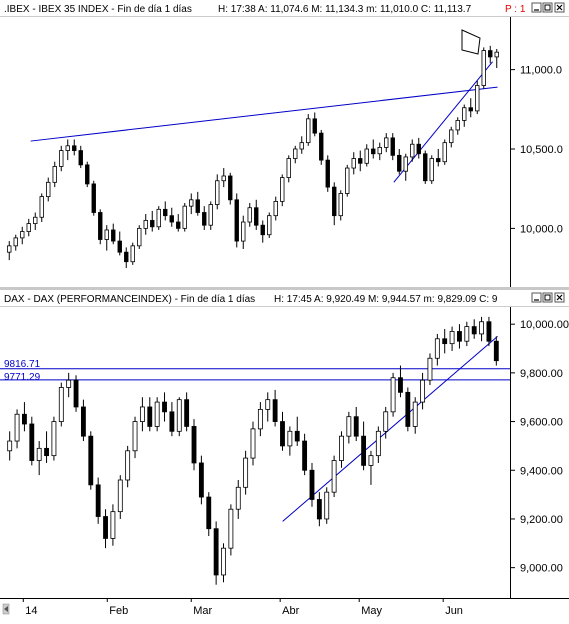 This screenshot has height=624, width=569. Describe the element at coordinates (454, 611) in the screenshot. I see `x-tick-label: Jun` at that location.